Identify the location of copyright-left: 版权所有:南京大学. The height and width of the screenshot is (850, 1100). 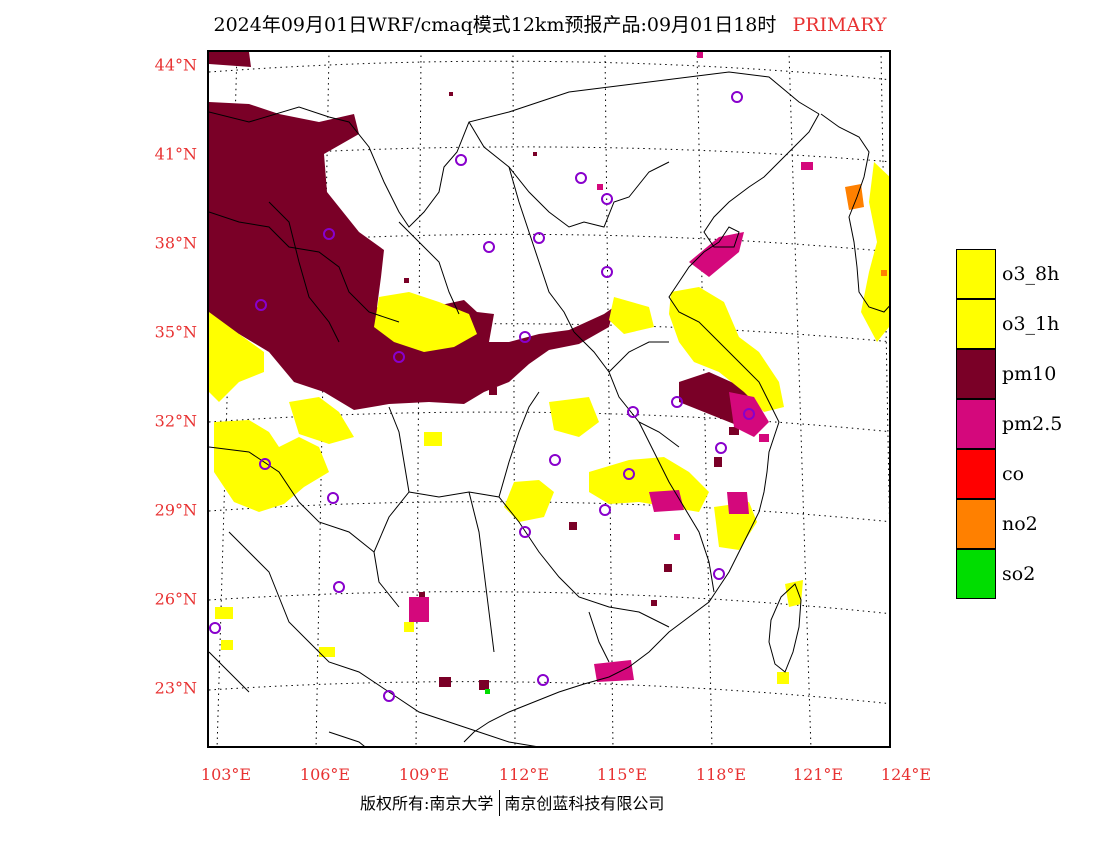
(427, 803).